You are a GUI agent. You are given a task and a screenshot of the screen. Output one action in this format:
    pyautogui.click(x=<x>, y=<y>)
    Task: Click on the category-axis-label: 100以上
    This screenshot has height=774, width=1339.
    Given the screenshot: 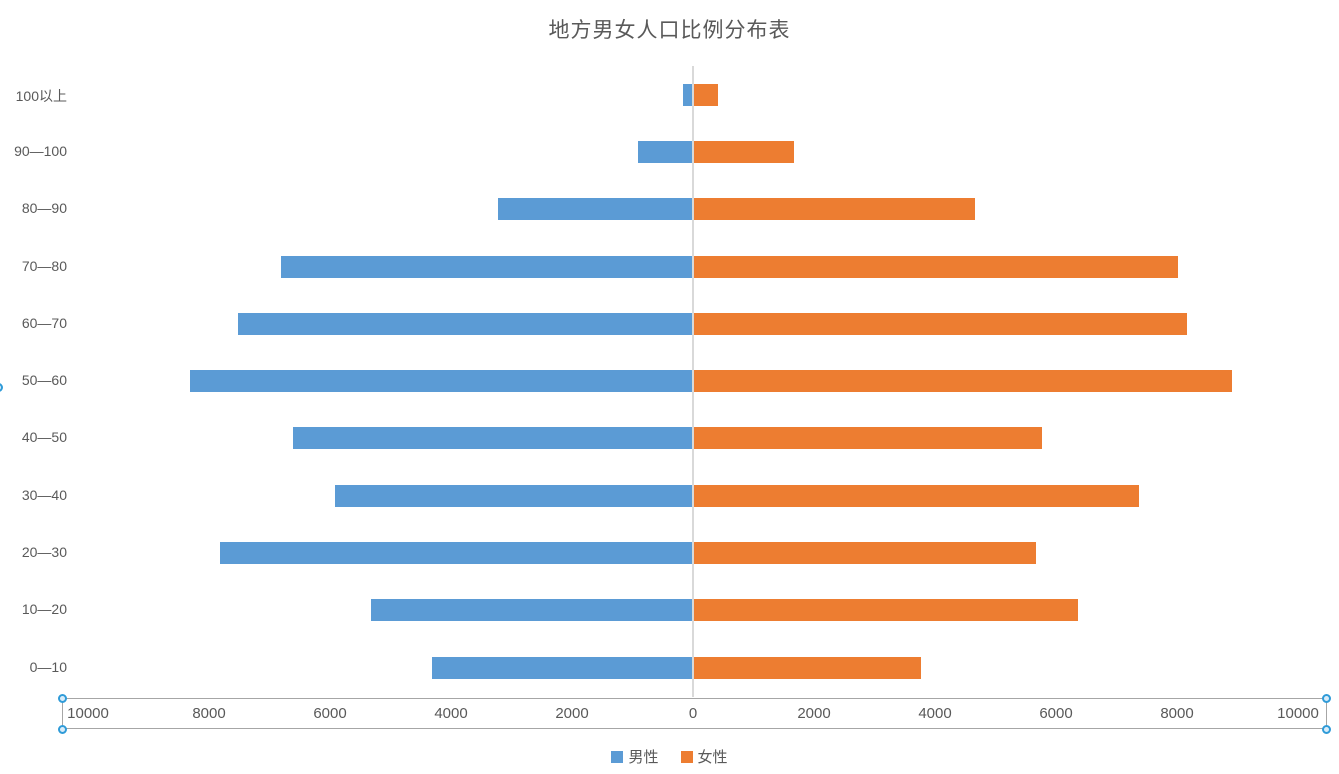 What is the action you would take?
    pyautogui.click(x=41, y=95)
    